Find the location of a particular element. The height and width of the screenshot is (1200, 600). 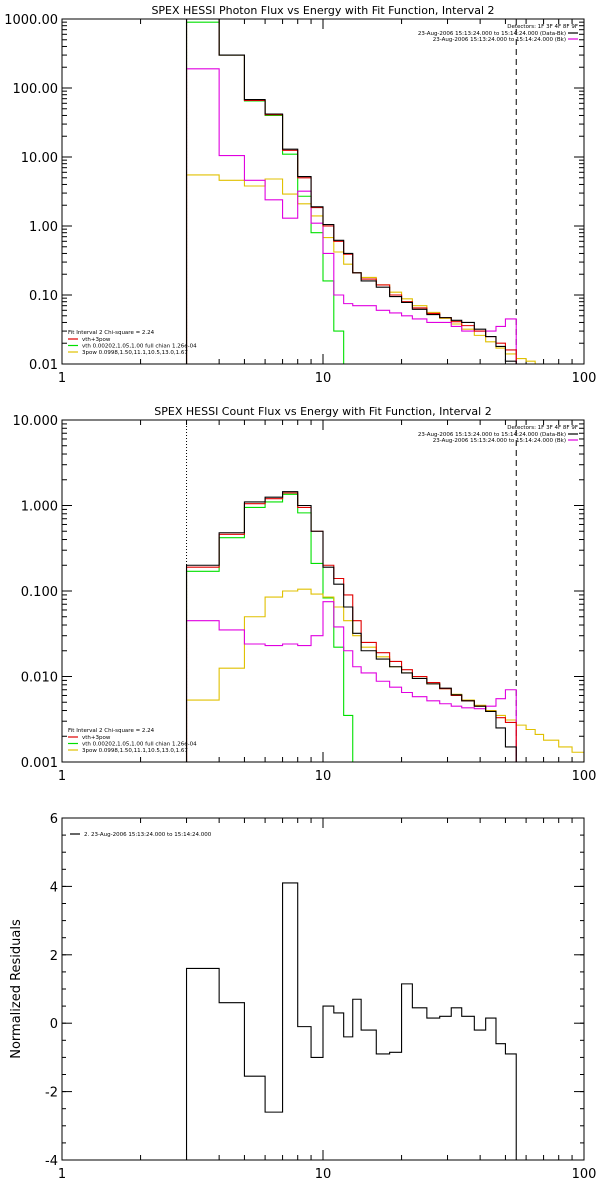

y-tick-label: -2 is located at coordinates (51, 1093).